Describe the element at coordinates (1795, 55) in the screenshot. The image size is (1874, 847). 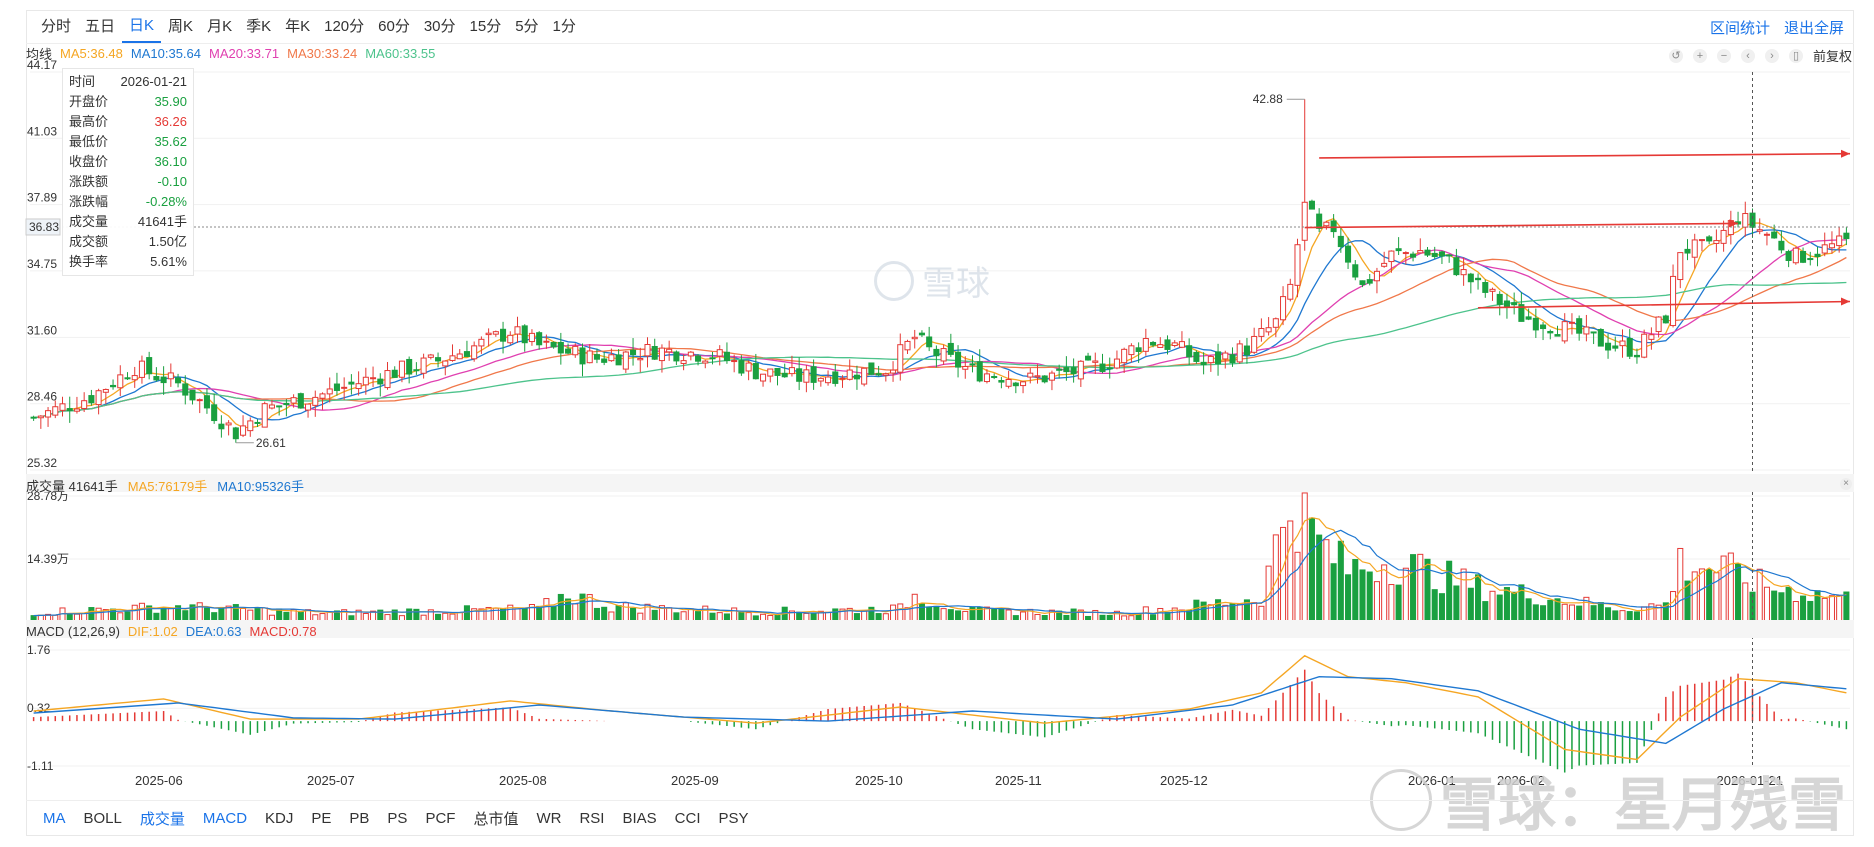
I see `lock-icon: ▯` at that location.